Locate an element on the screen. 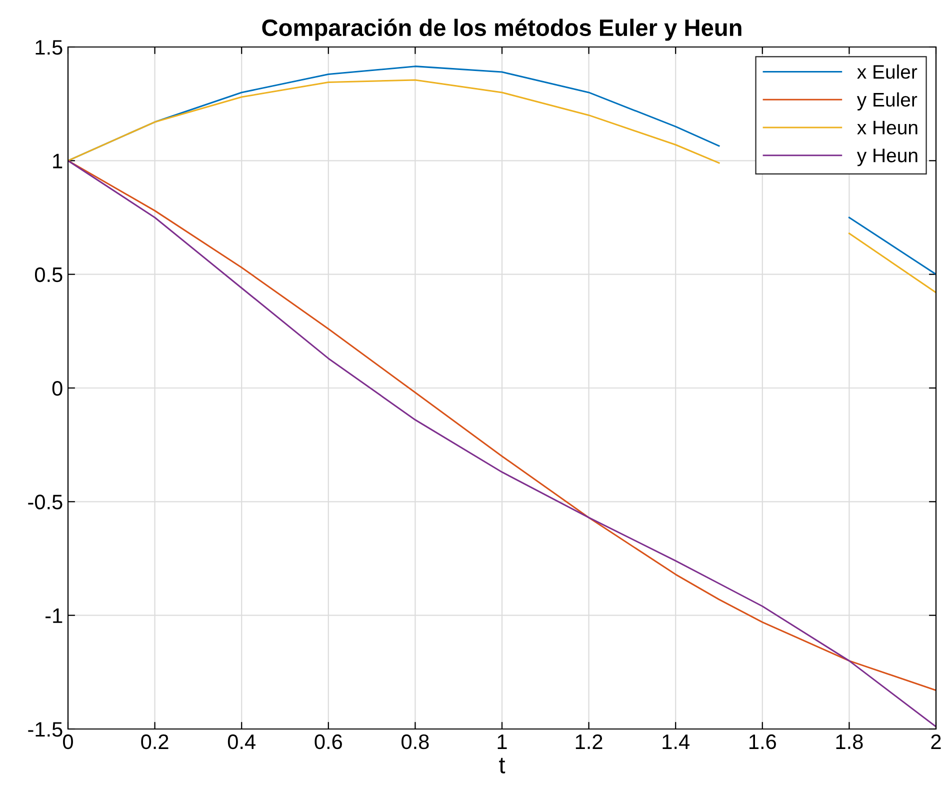 The width and height of the screenshot is (946, 810). x-tick-label: 0.2 is located at coordinates (154, 742).